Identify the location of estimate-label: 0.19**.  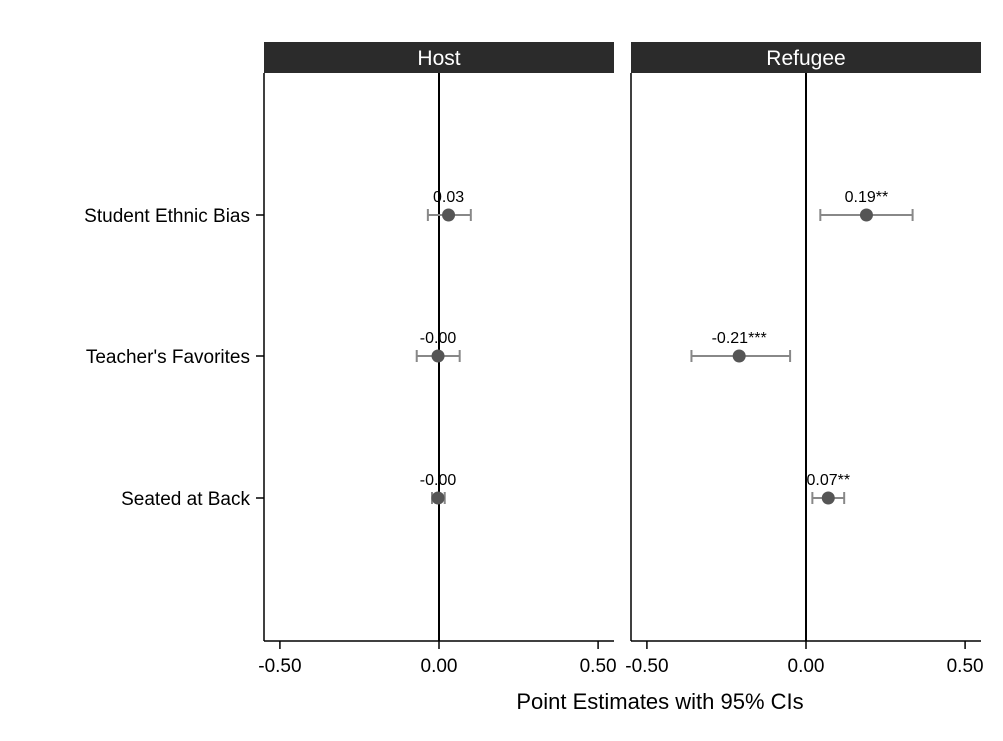
(867, 197).